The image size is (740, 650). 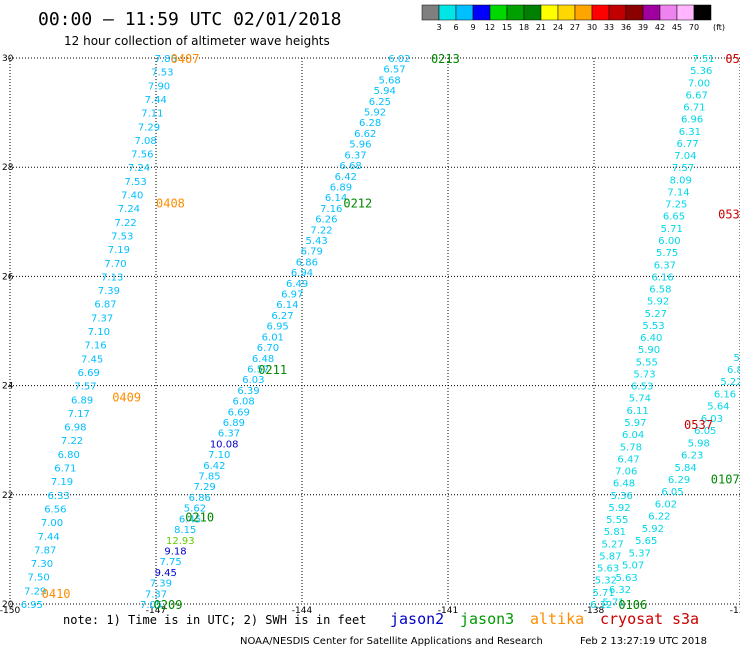 What do you see at coordinates (326, 220) in the screenshot?
I see `wave-value: 6.26` at bounding box center [326, 220].